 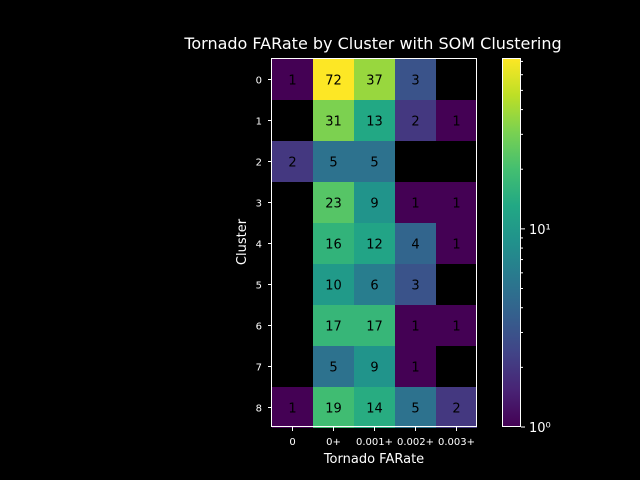 I want to click on cell-value-label: 37, so click(x=374, y=81).